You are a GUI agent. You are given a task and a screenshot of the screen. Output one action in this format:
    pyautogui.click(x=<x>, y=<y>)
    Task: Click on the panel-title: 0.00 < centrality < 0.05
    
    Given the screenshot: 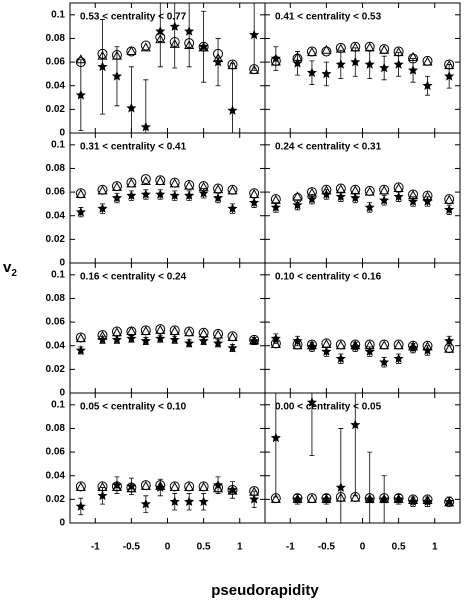 What is the action you would take?
    pyautogui.click(x=328, y=407)
    